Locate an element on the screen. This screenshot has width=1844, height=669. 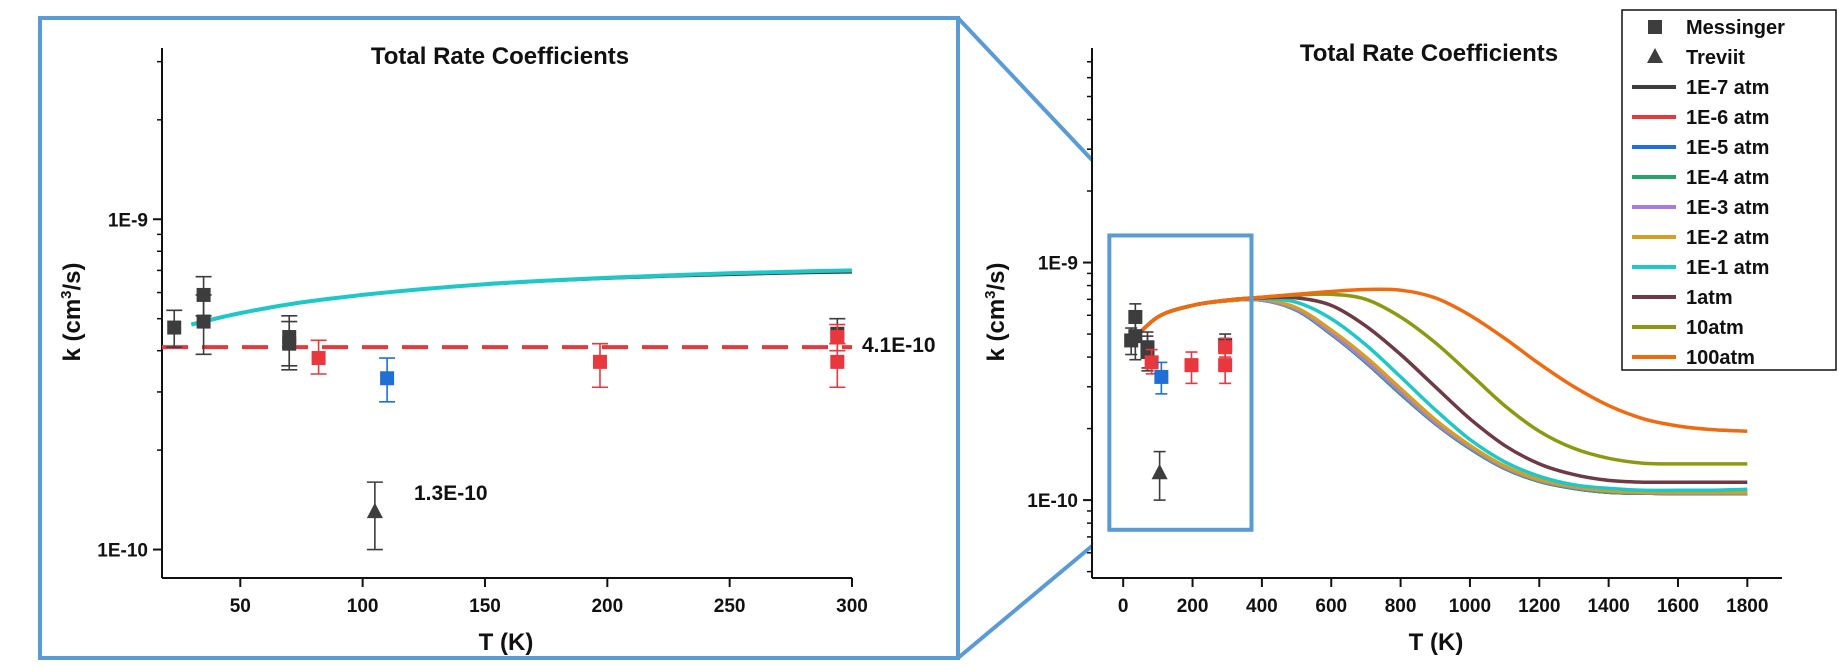
full-xtick-label-400: 400 is located at coordinates (1262, 606).